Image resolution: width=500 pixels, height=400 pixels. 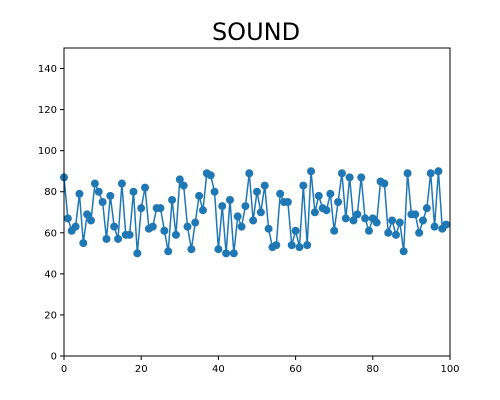 I want to click on y-tick-label: 120, so click(x=47, y=110).